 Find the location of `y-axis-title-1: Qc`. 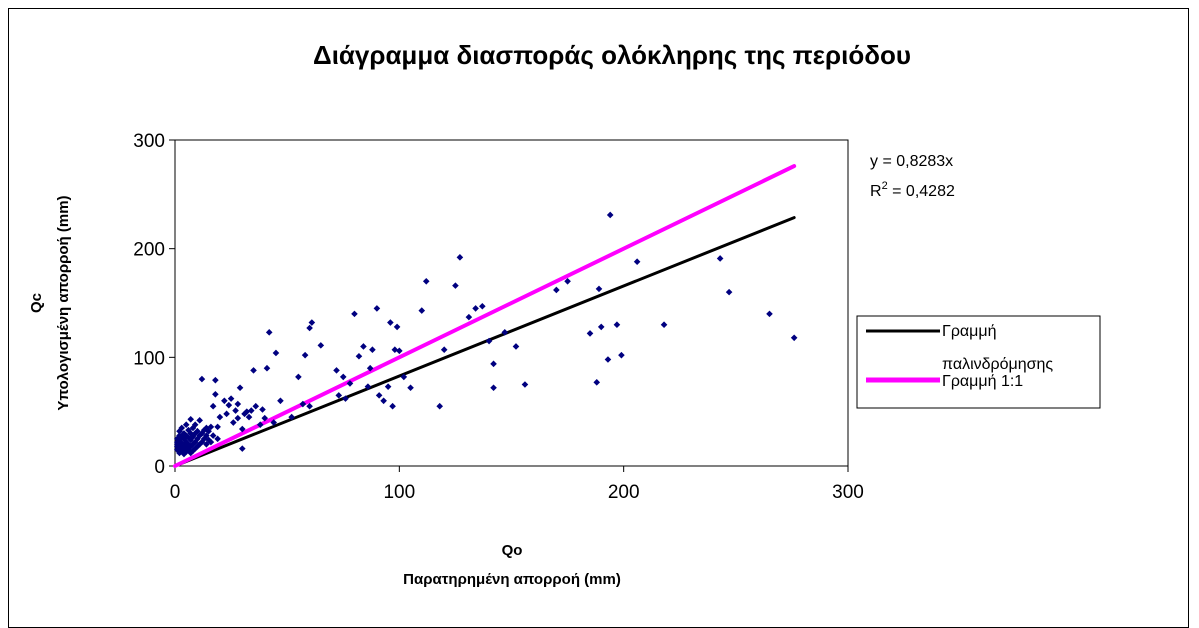

y-axis-title-1: Qc is located at coordinates (36, 303).